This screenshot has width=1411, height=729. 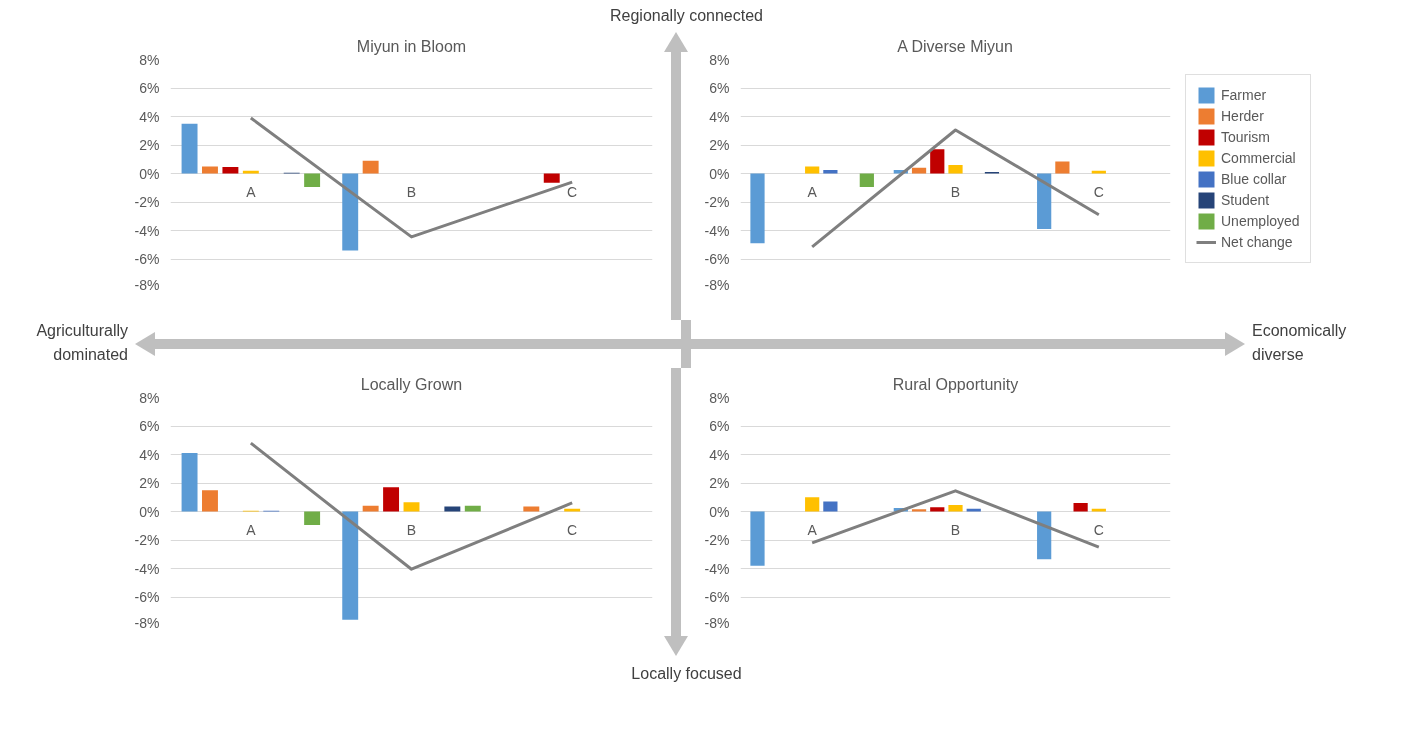 I want to click on text: Agriculturally dominated, so click(x=82, y=342).